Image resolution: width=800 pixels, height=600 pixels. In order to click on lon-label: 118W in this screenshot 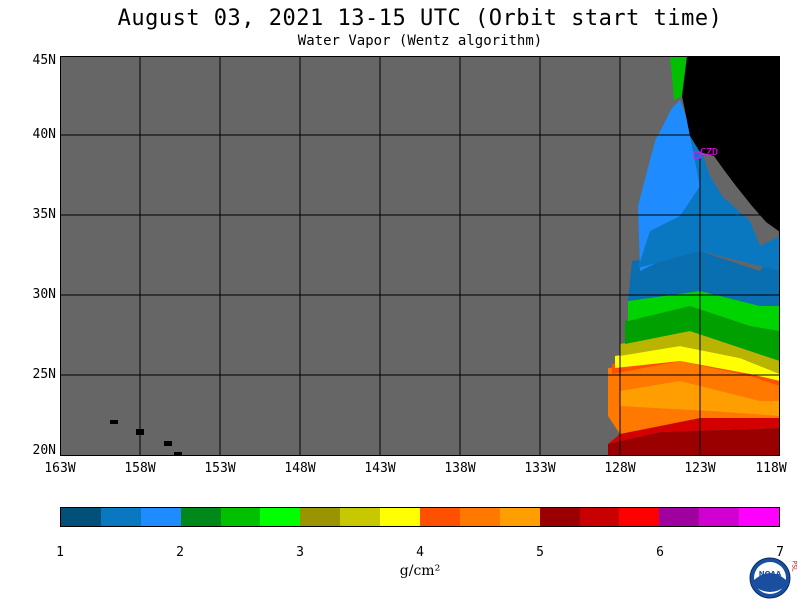, I will do `click(771, 468)`.